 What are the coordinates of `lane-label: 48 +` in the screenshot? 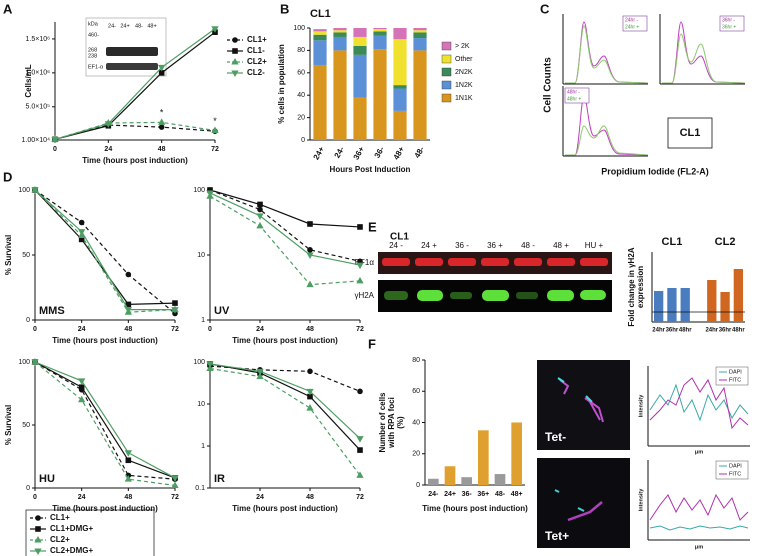 It's located at (561, 245).